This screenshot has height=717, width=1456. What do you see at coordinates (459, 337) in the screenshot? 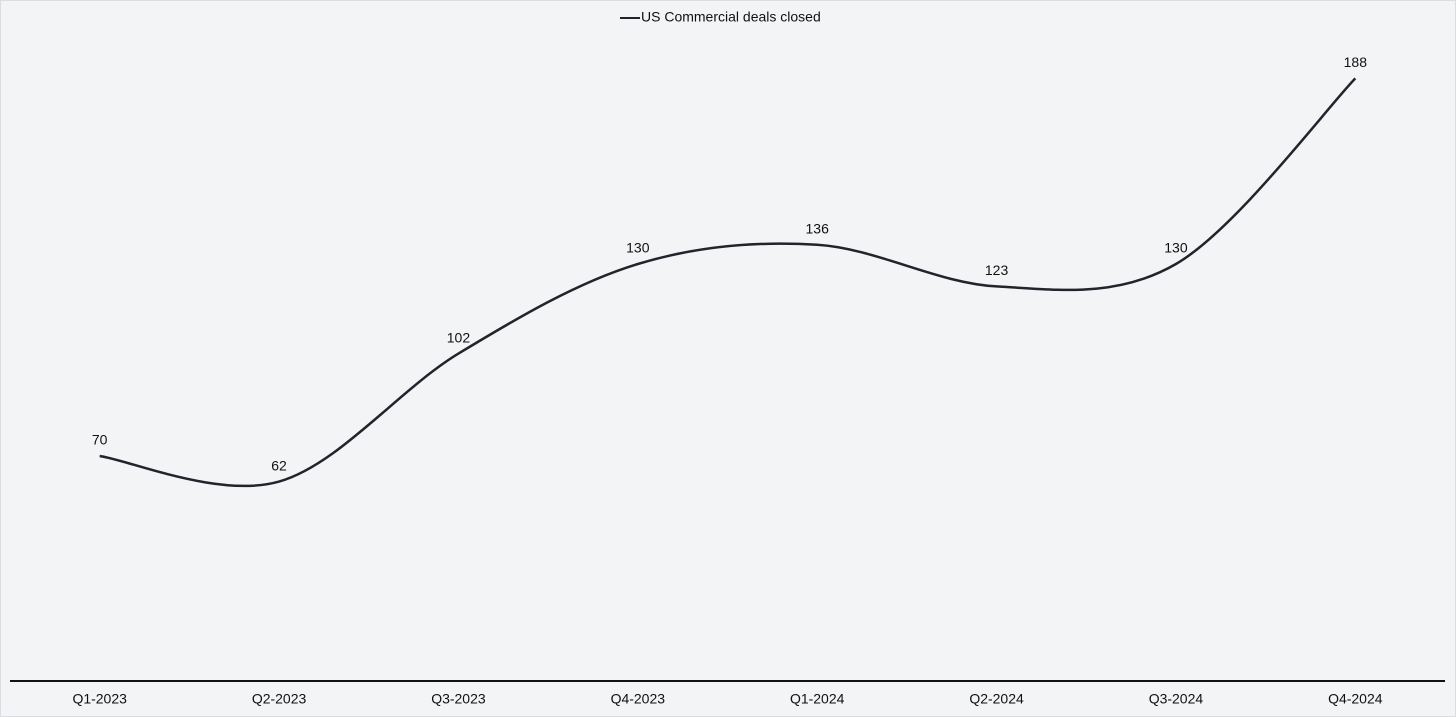
I see `data-label: 102` at bounding box center [459, 337].